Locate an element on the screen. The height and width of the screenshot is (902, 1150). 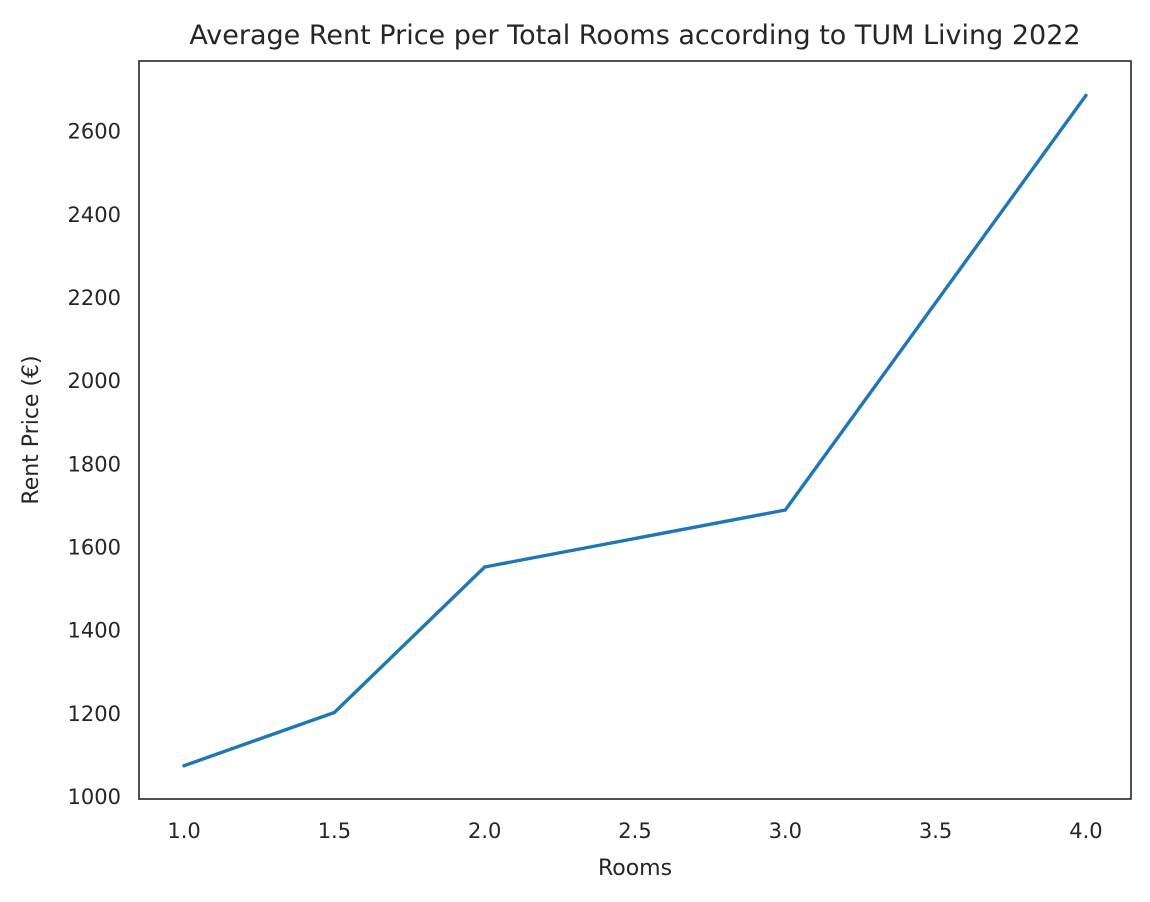
y-tick-label: 1800 is located at coordinates (94, 464).